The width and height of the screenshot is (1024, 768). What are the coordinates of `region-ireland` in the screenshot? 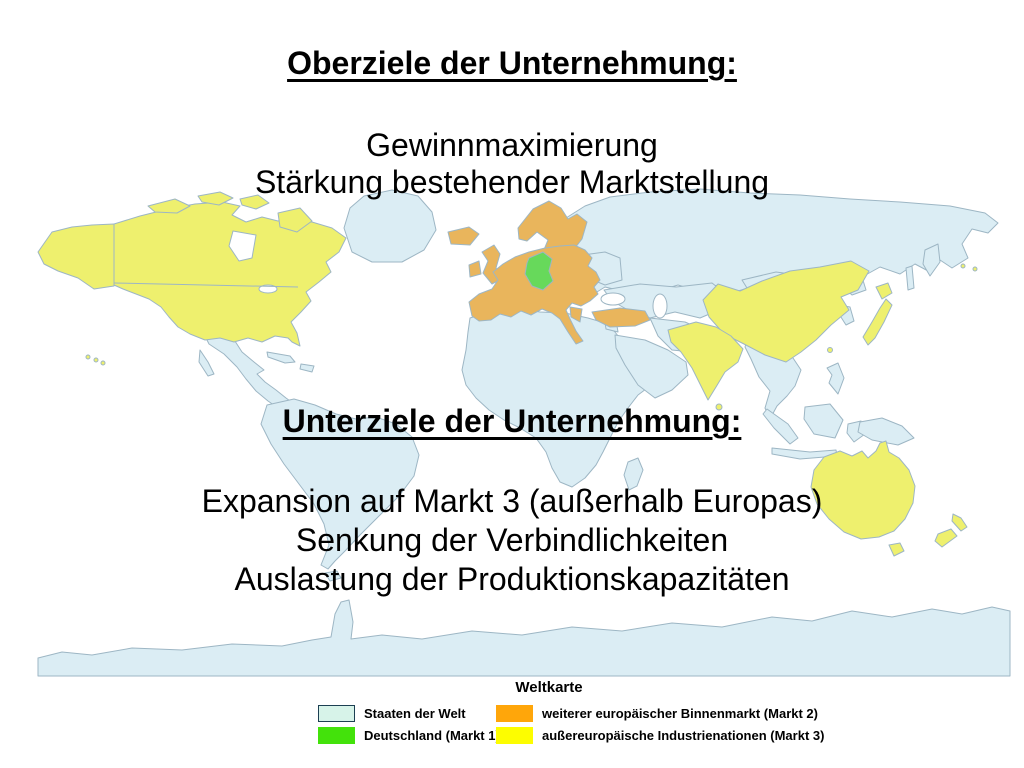 It's located at (475, 269).